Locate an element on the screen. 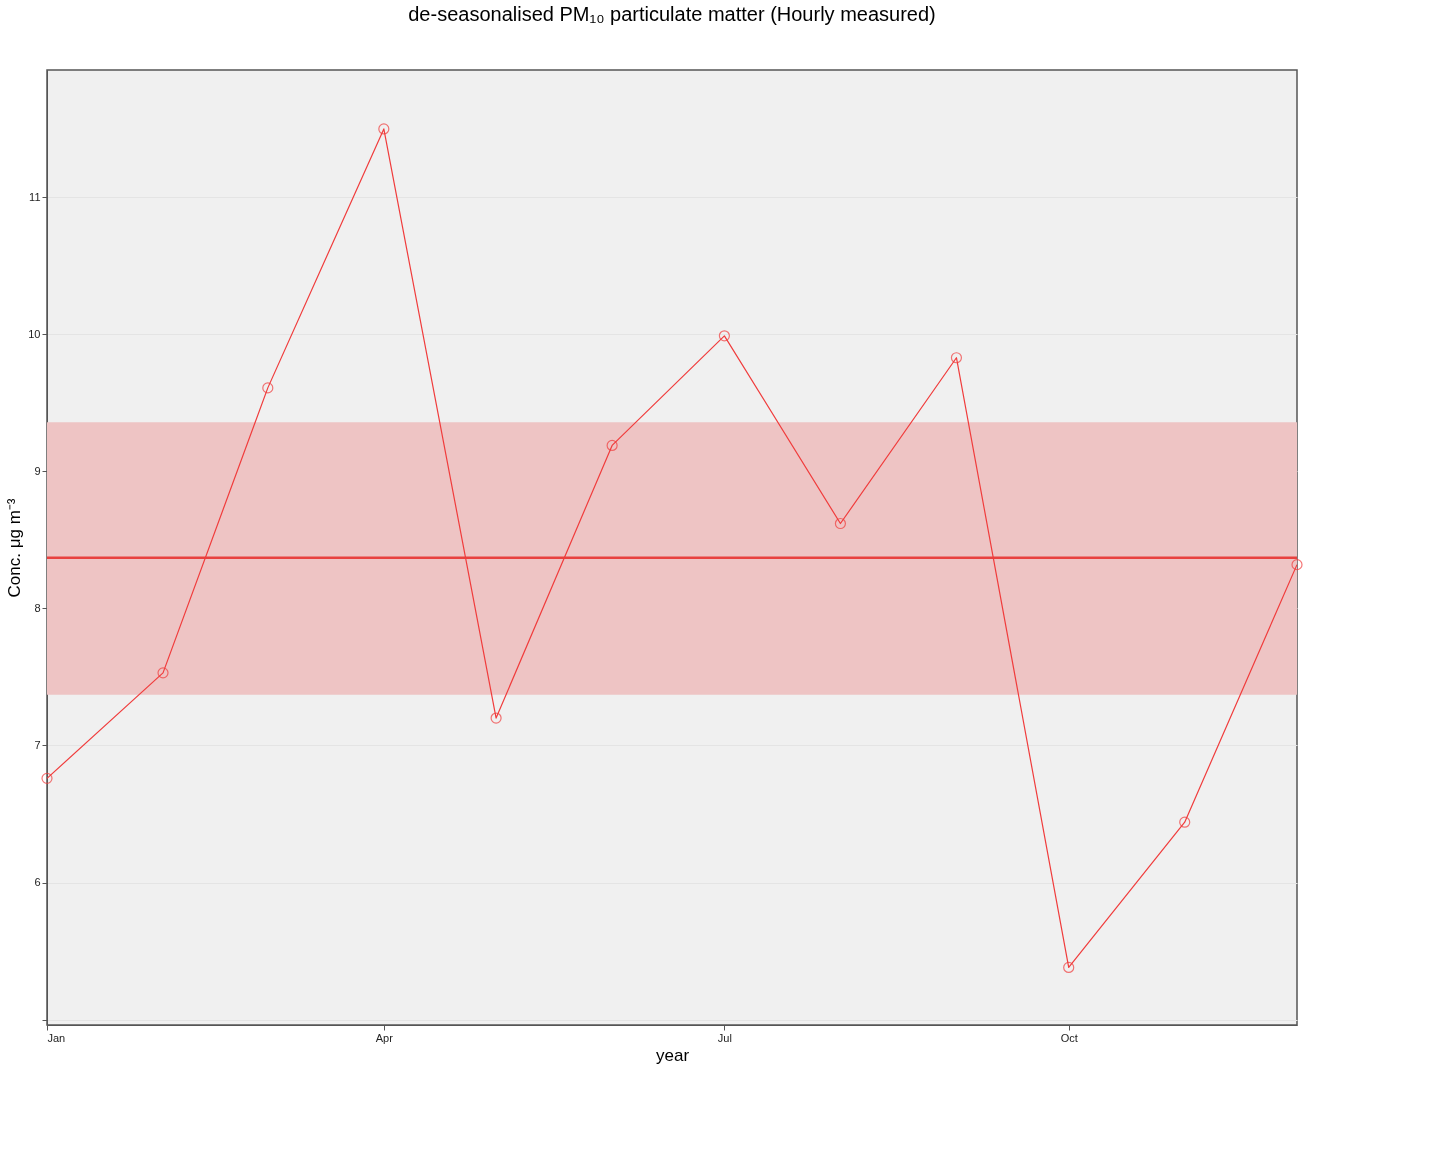 The height and width of the screenshot is (1151, 1434). x-tick-label: Oct is located at coordinates (1069, 1037).